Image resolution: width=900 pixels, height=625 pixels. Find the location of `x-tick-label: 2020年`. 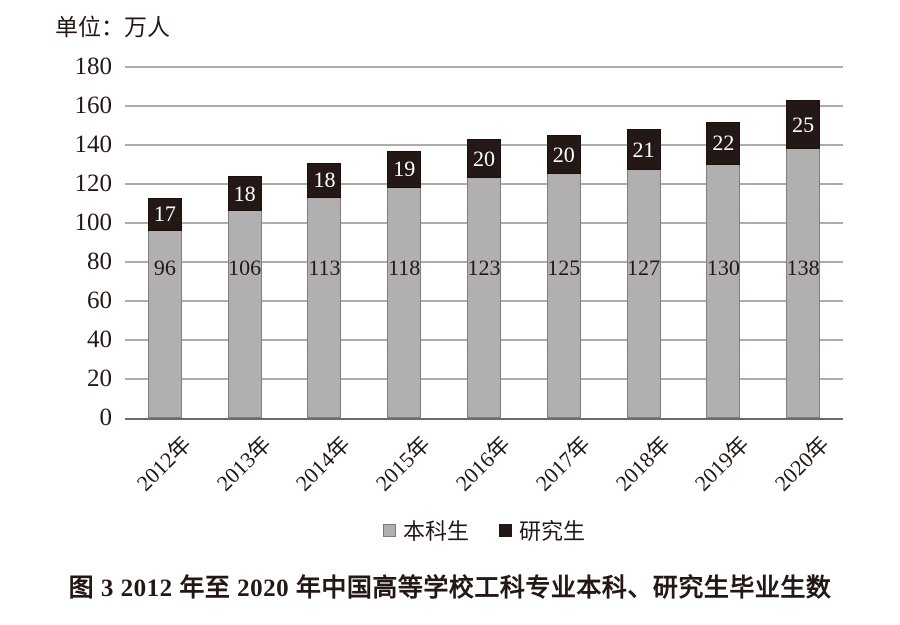

x-tick-label: 2020年 is located at coordinates (802, 463).